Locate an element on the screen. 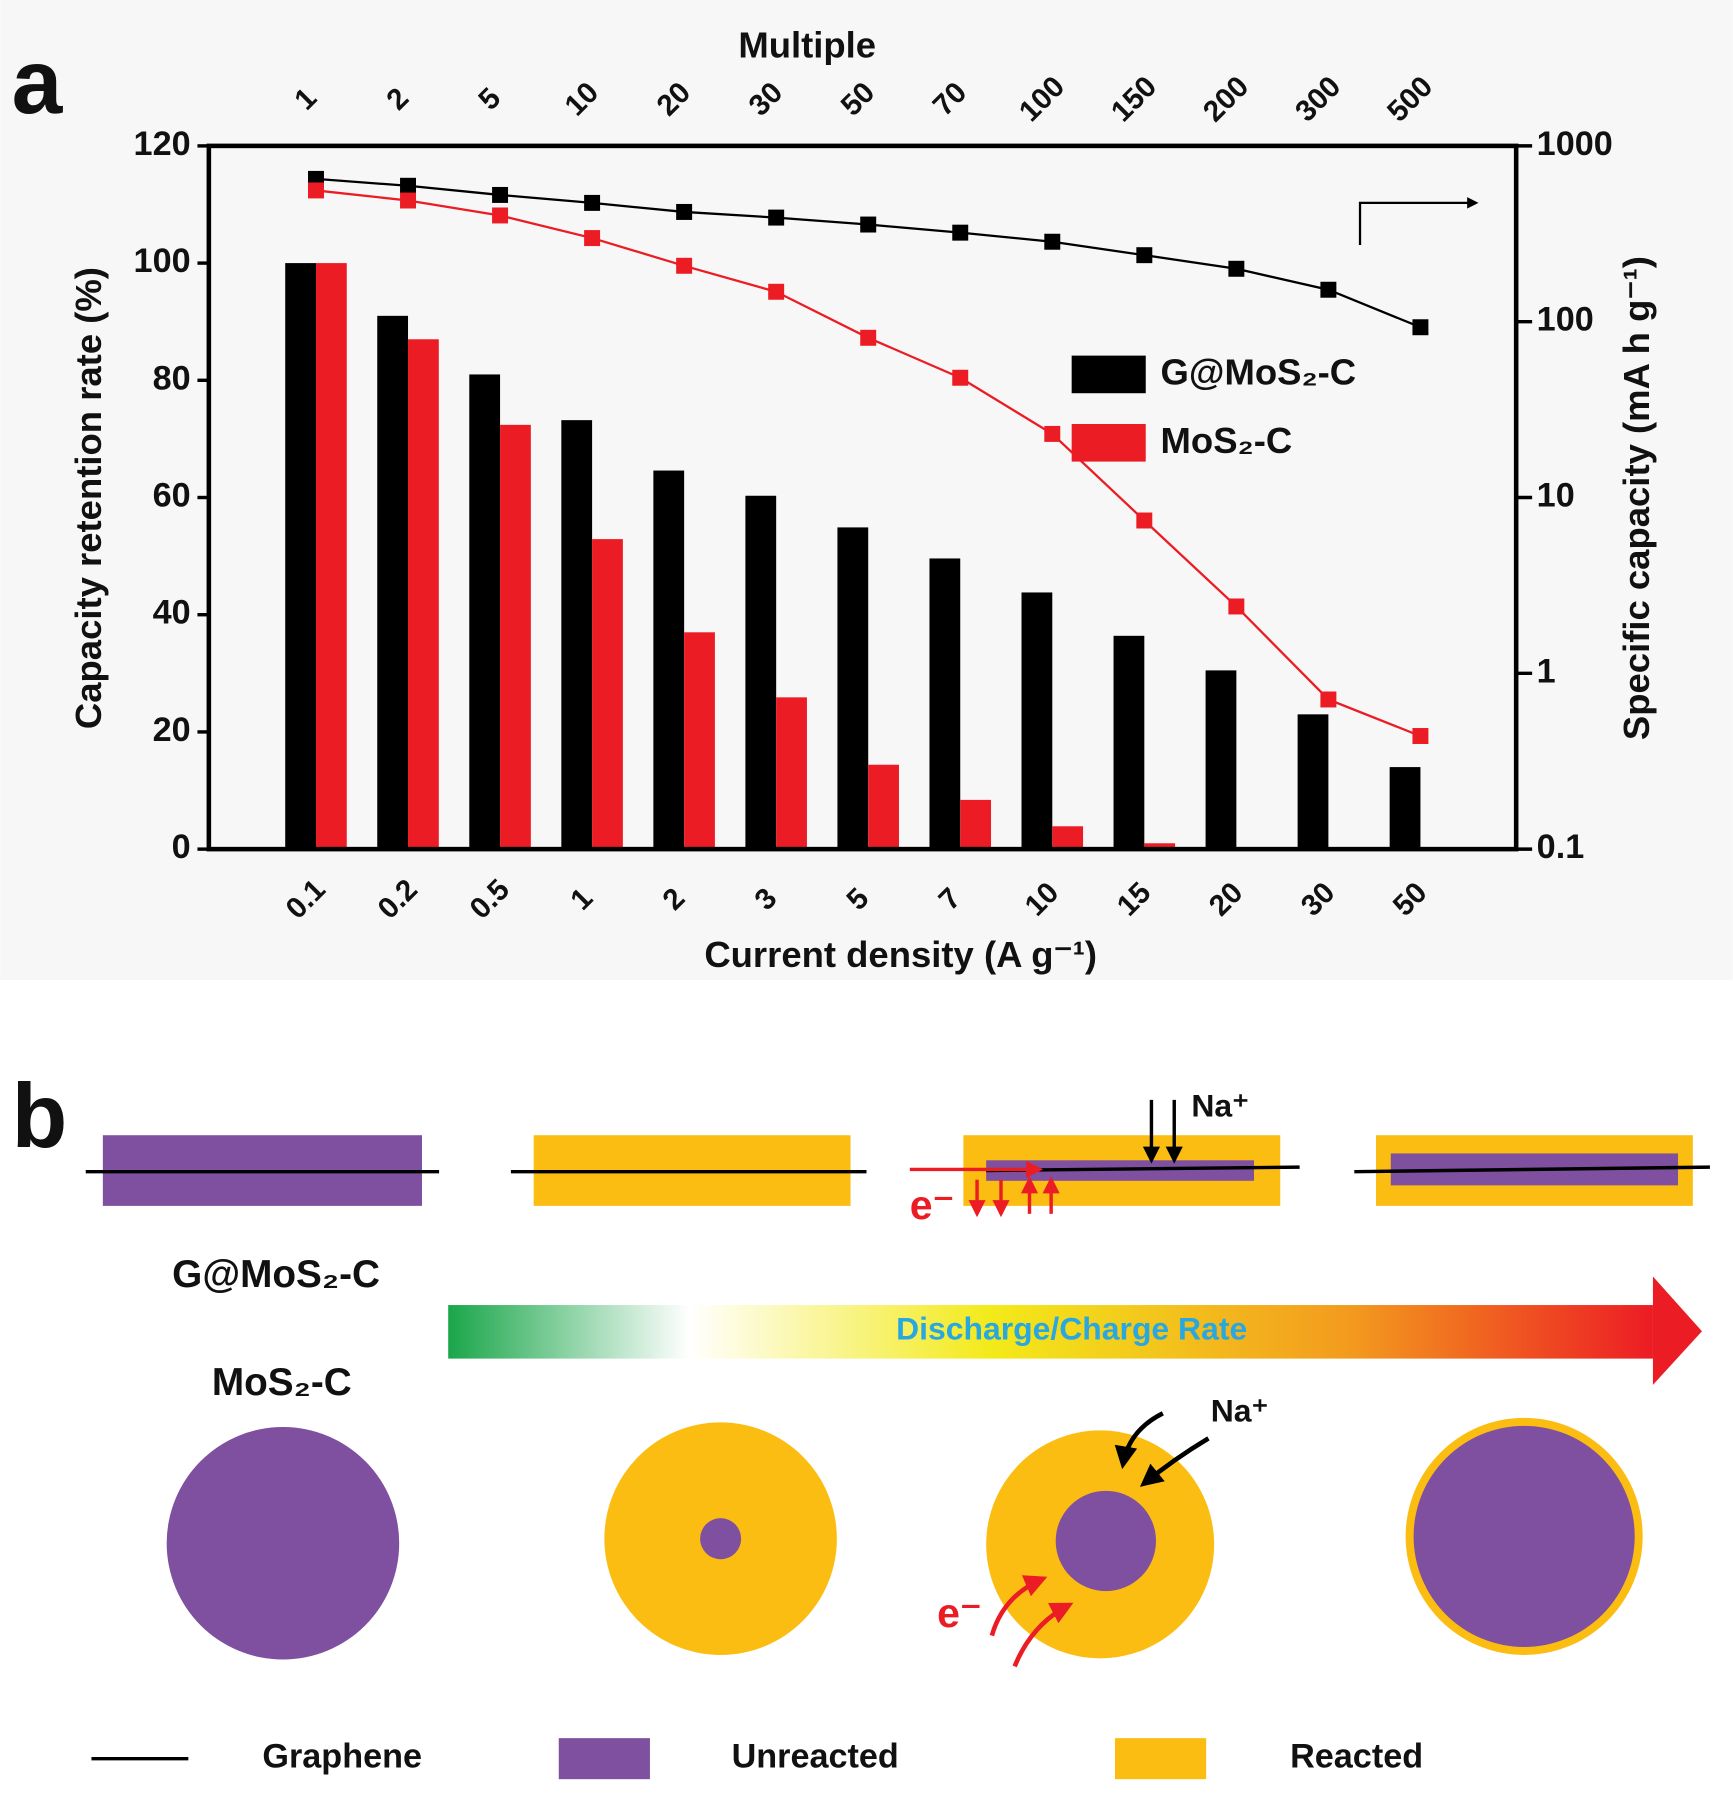 Image resolution: width=1733 pixels, height=1794 pixels. row-label: G@MoS₂-C is located at coordinates (276, 1274).